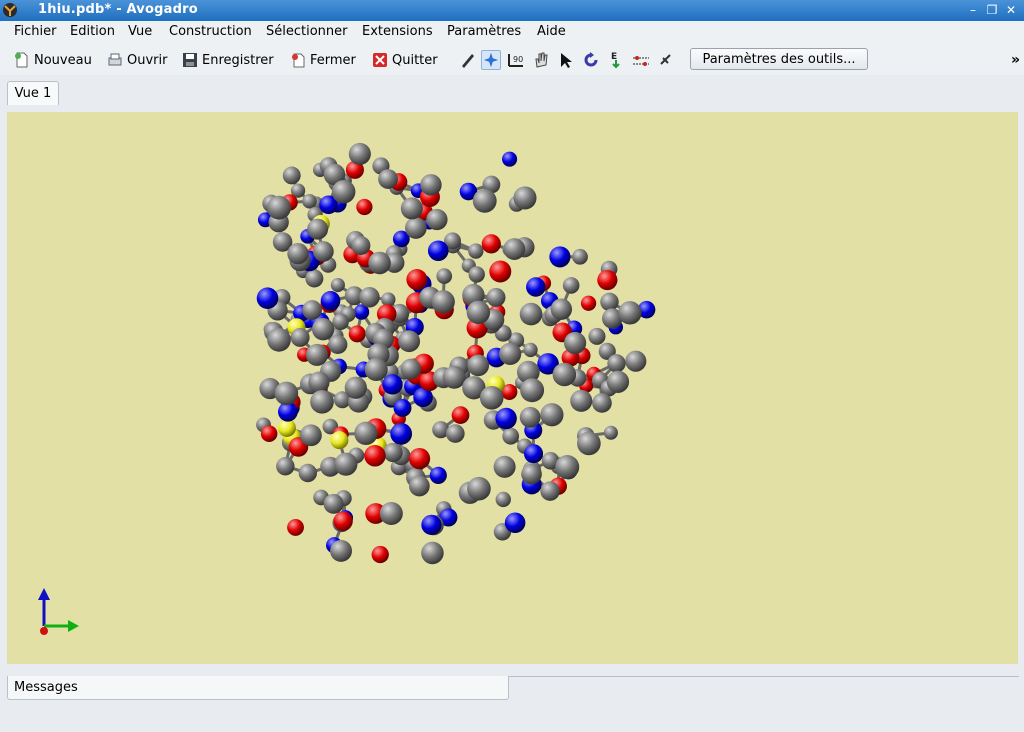 The image size is (1024, 732). Describe the element at coordinates (468, 60) in the screenshot. I see `draw-tool-icon` at that location.